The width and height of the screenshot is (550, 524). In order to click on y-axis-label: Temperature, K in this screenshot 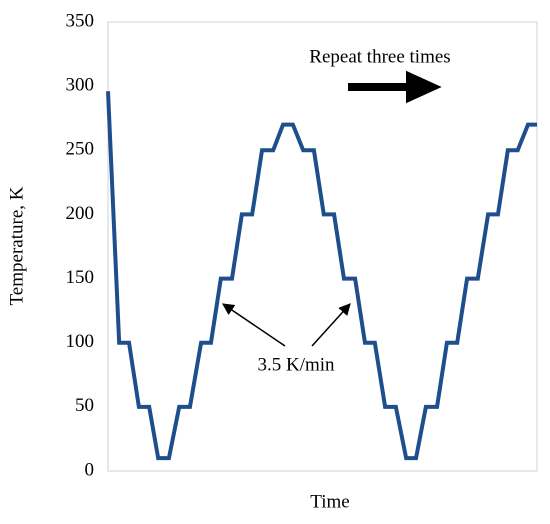, I will do `click(16, 245)`.